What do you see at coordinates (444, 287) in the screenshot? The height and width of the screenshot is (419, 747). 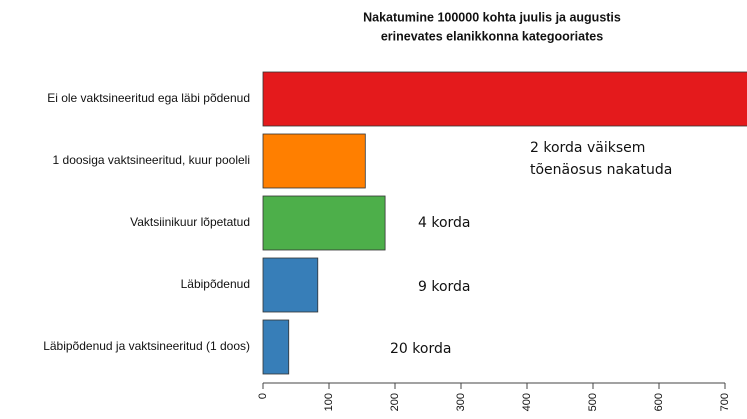 I see `annotation: 9 korda` at bounding box center [444, 287].